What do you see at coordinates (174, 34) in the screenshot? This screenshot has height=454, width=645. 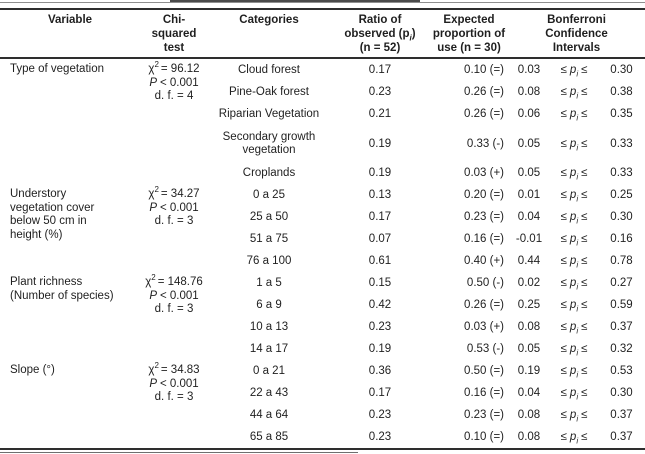 I see `header-chi-squared-test: Chi- squared test` at bounding box center [174, 34].